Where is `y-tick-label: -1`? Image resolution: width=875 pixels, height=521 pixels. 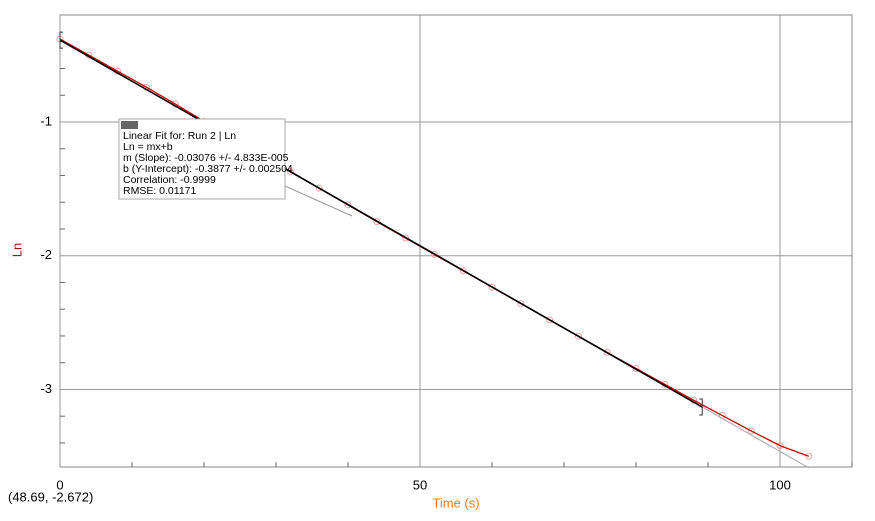 y-tick-label: -1 is located at coordinates (46, 120).